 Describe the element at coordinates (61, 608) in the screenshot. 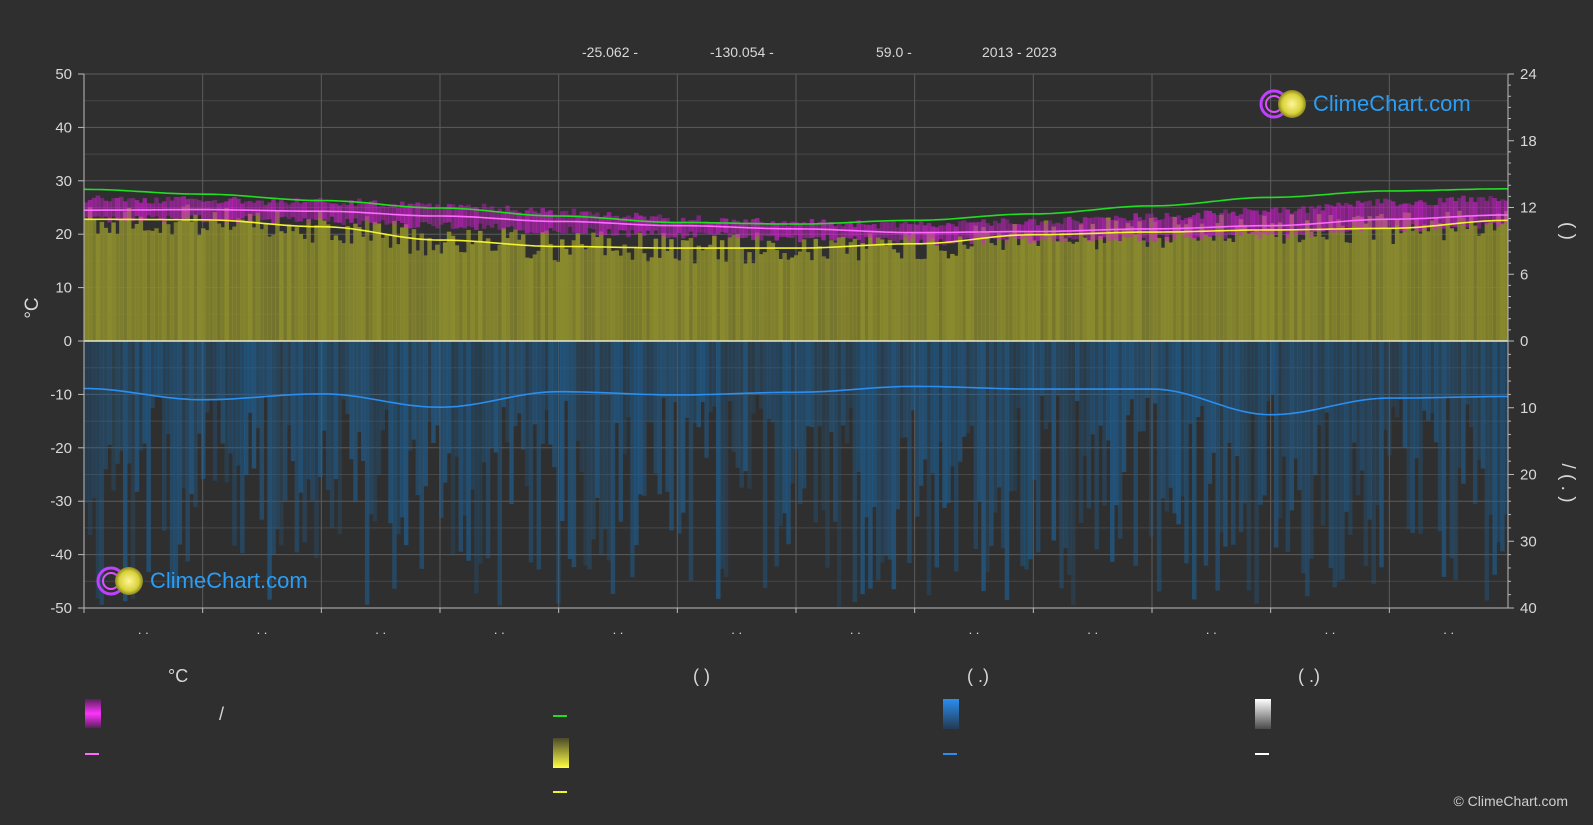

I see `left-tick-label: -50` at that location.